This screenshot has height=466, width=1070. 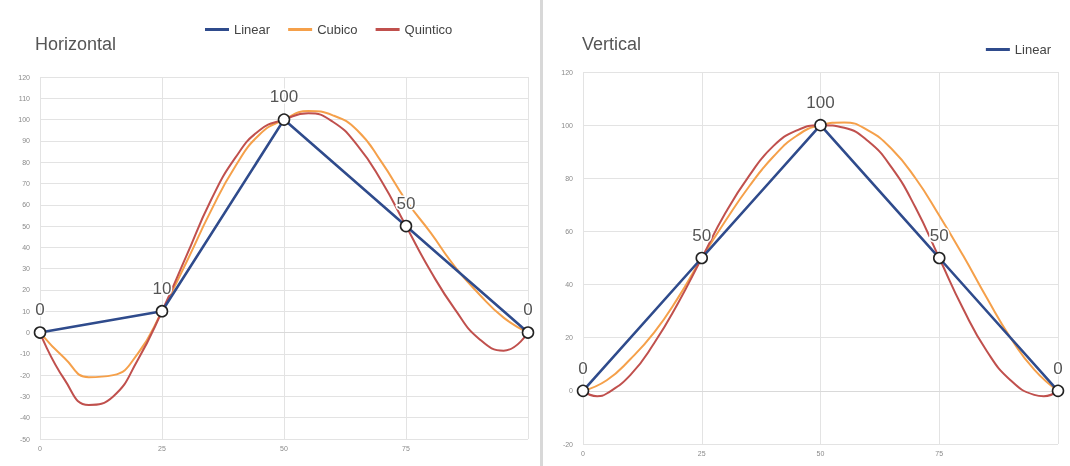 I want to click on chart-title: Vertical, so click(x=612, y=44).